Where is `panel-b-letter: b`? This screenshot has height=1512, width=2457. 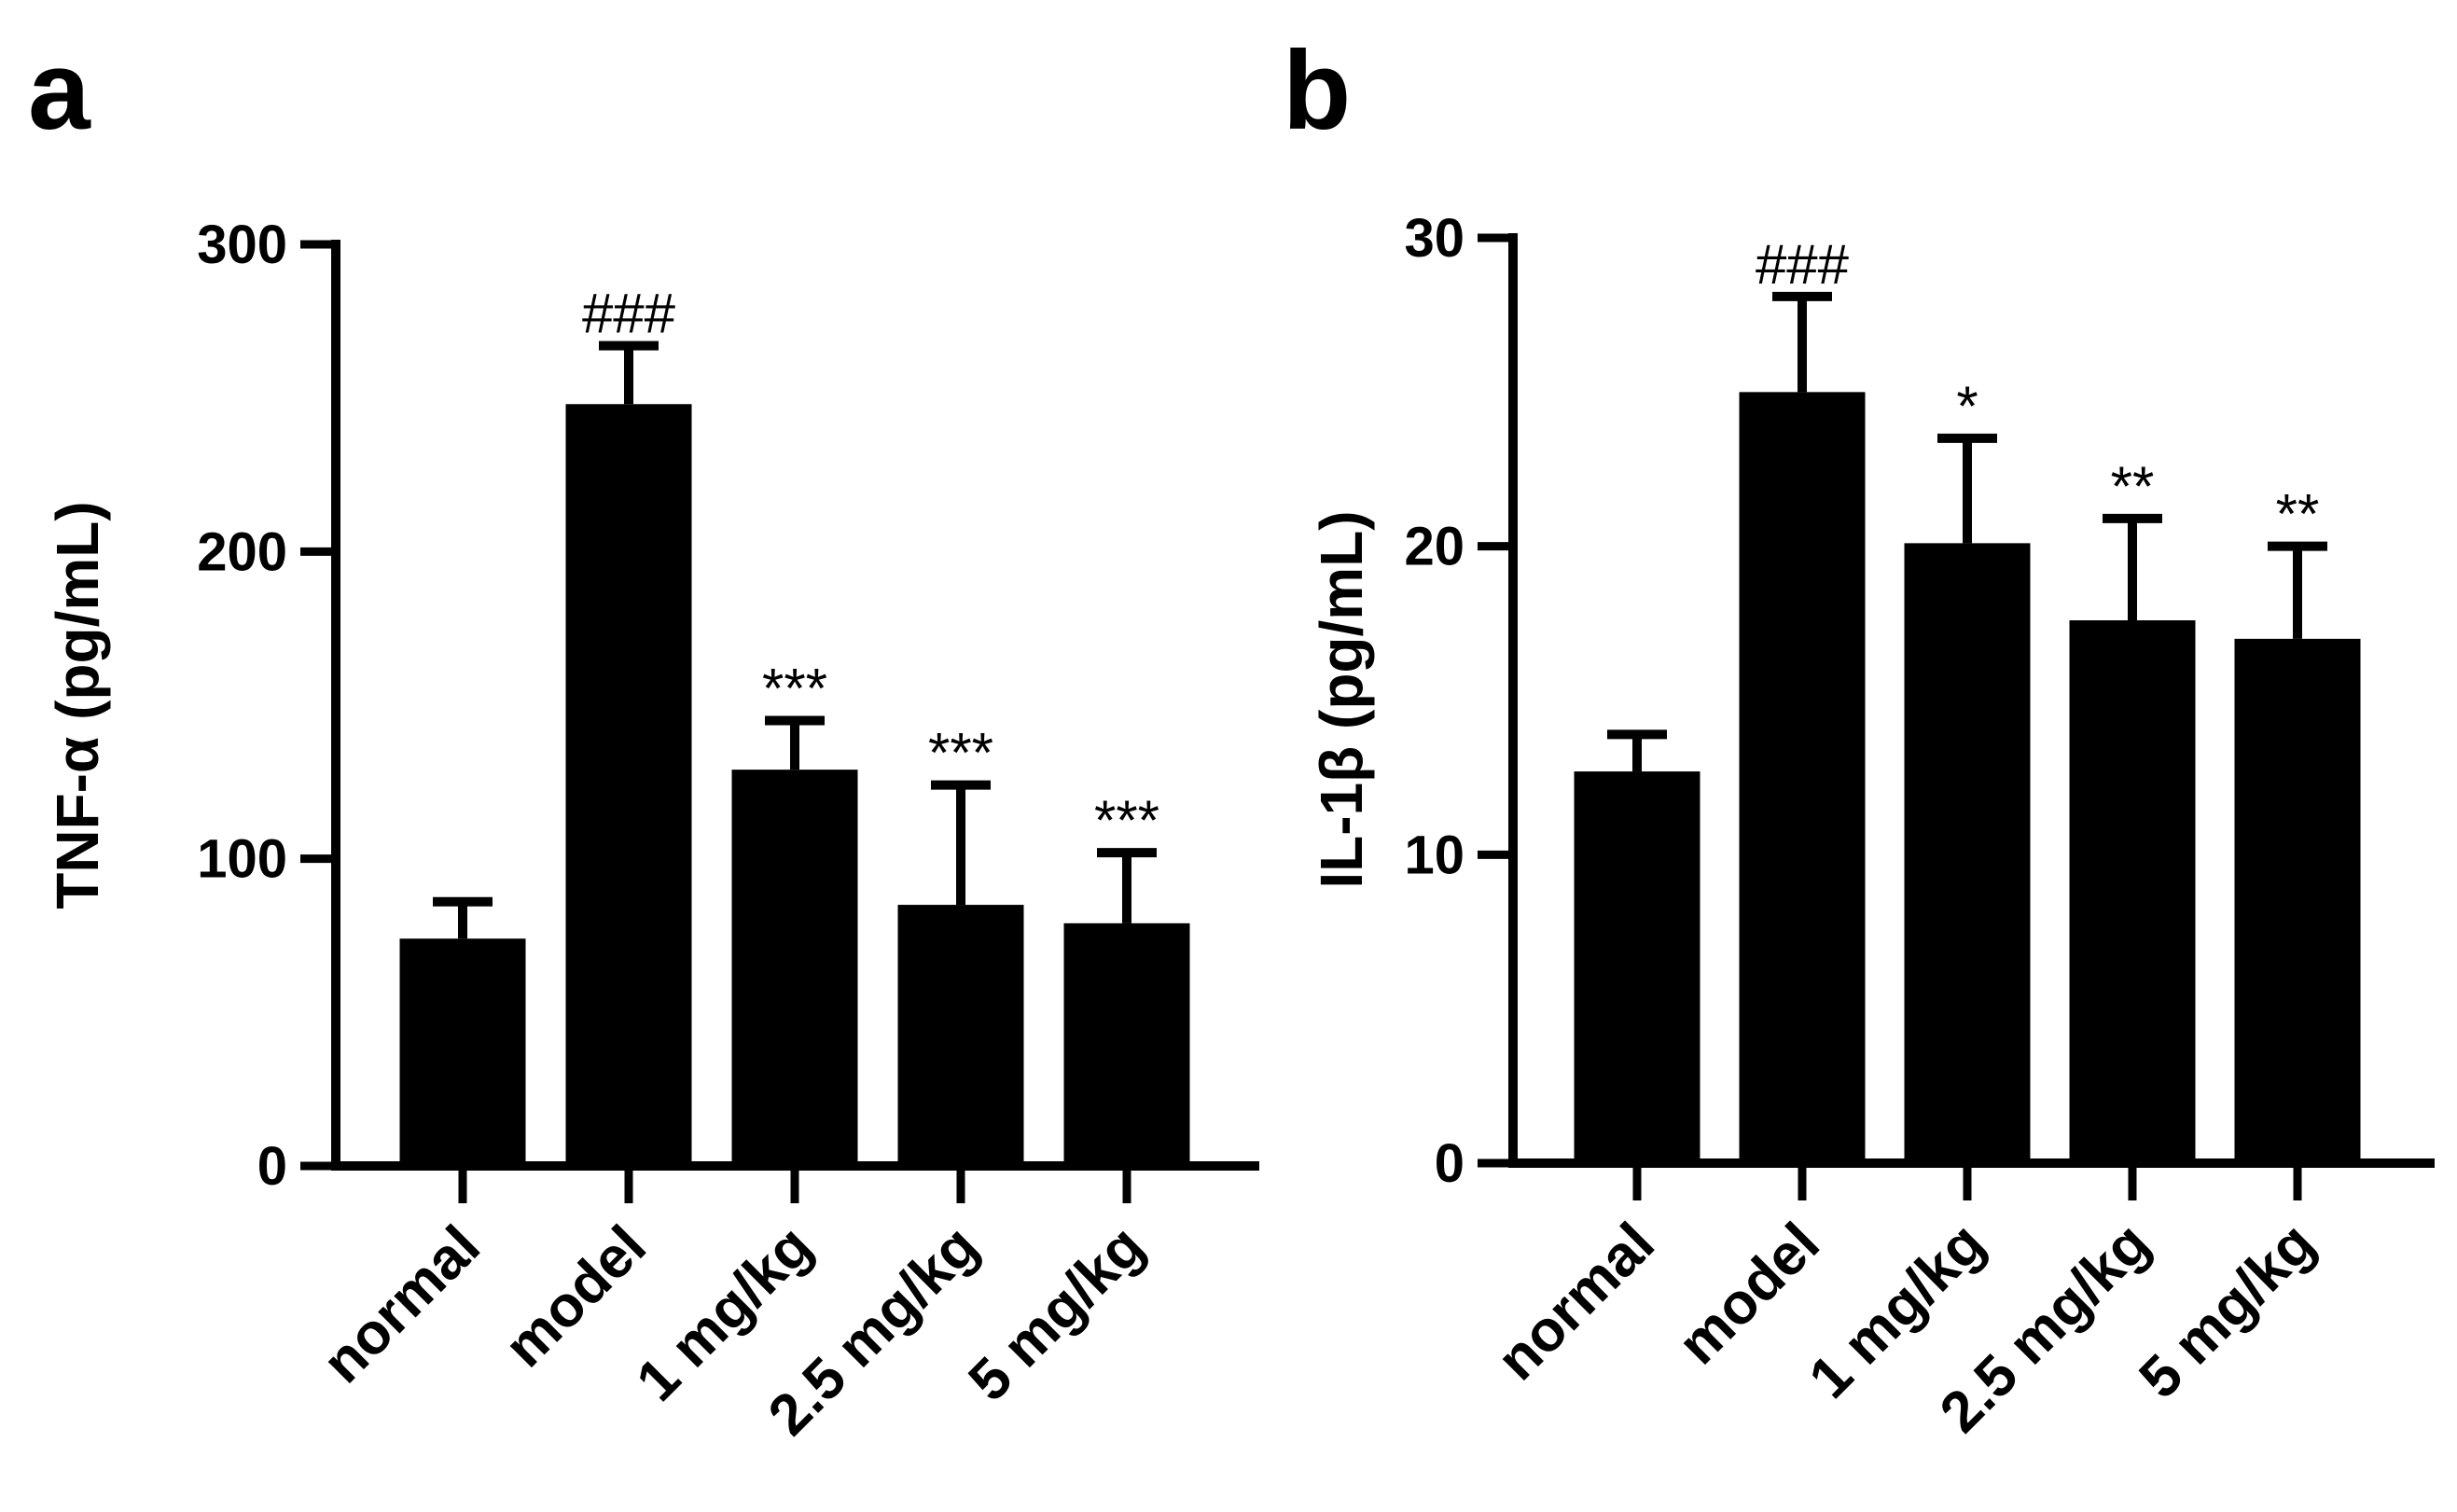 panel-b-letter: b is located at coordinates (1317, 90).